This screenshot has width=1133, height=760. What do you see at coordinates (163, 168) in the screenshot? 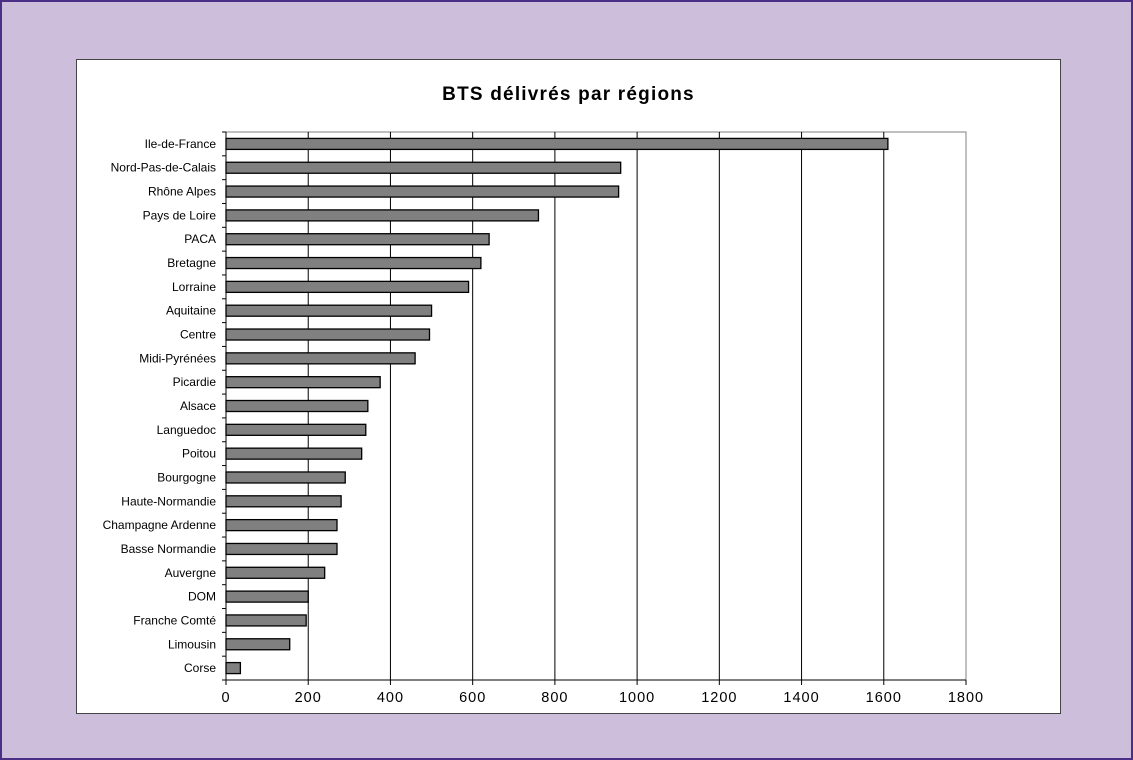
I see `category-label: Nord-Pas-de-Calais` at bounding box center [163, 168].